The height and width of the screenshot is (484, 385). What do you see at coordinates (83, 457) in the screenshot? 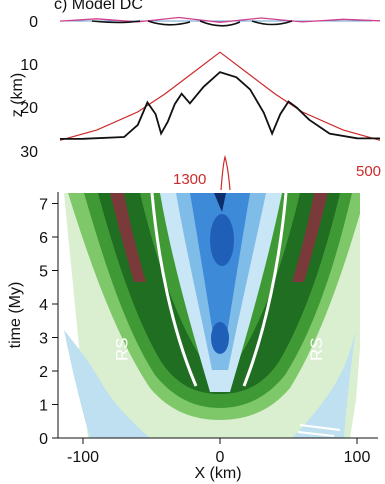
I see `heatmap-x-tick-label: -100` at bounding box center [83, 457].